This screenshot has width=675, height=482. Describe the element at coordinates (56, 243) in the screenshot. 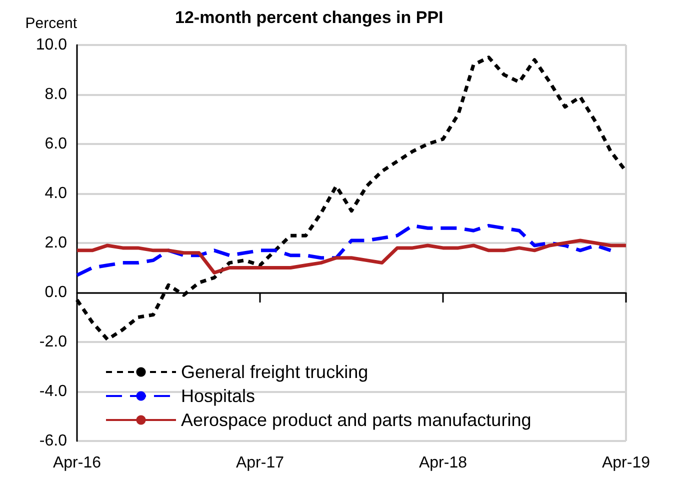

I see `y-tick-label: 2.0` at that location.